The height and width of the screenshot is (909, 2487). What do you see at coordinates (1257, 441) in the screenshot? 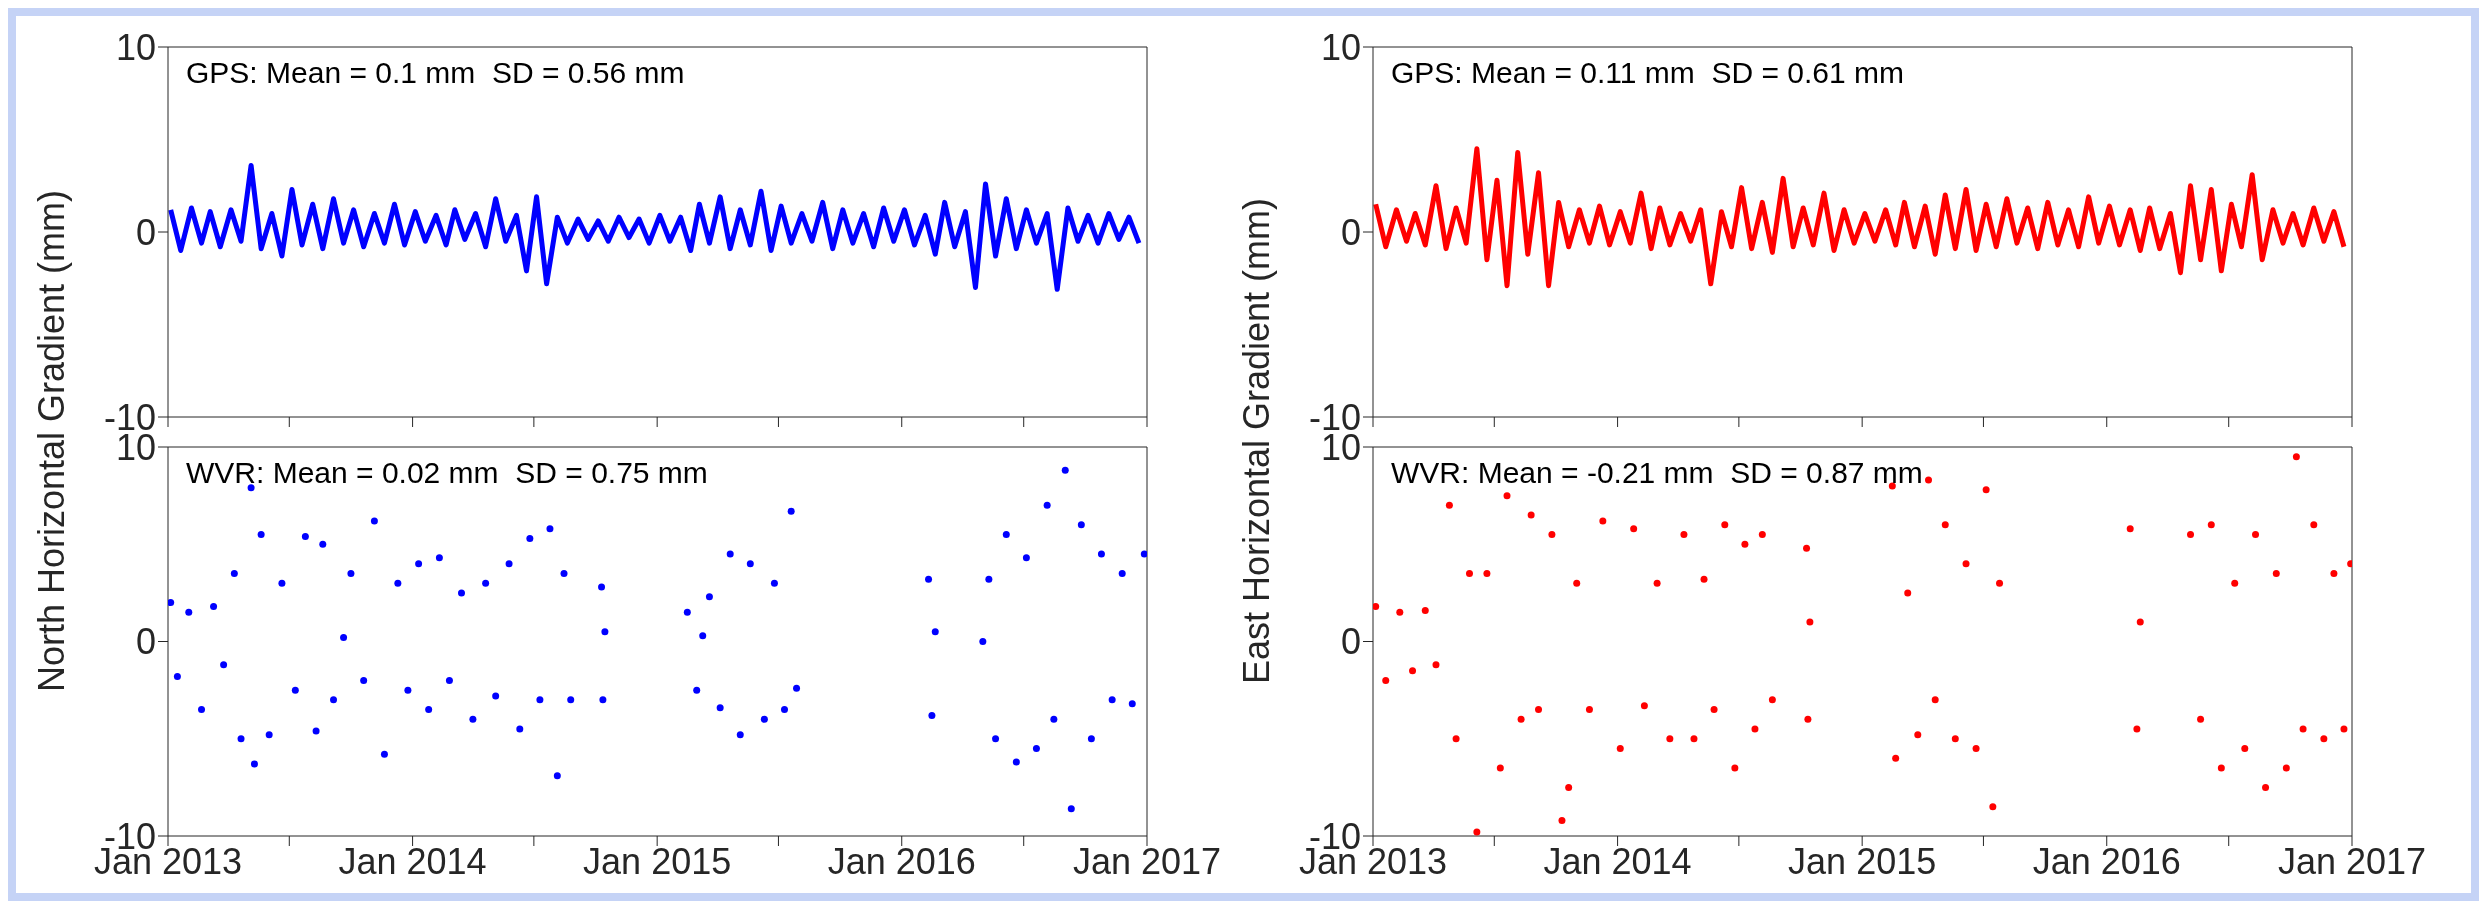
I see `y-axis-title: East Horizontal Gradient (mm)` at bounding box center [1257, 441].